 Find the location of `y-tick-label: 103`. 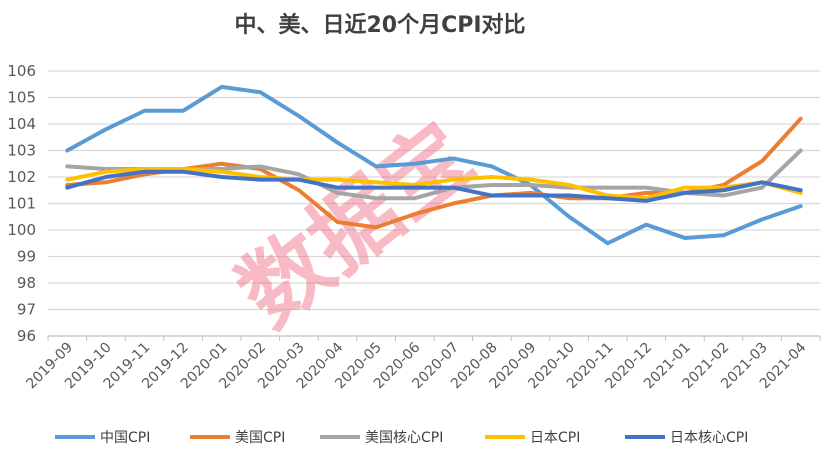

y-tick-label: 103 is located at coordinates (21, 151).